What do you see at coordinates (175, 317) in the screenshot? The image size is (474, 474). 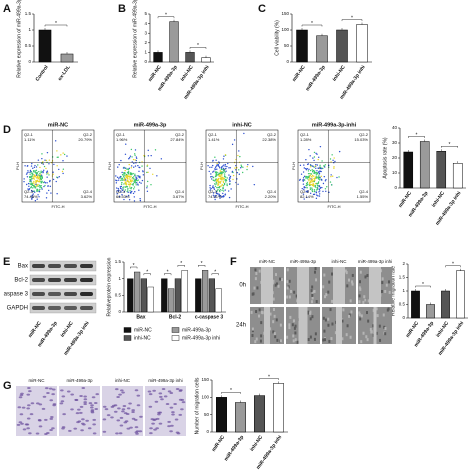 I see `x-tick-label: Bcl-2` at bounding box center [175, 317].